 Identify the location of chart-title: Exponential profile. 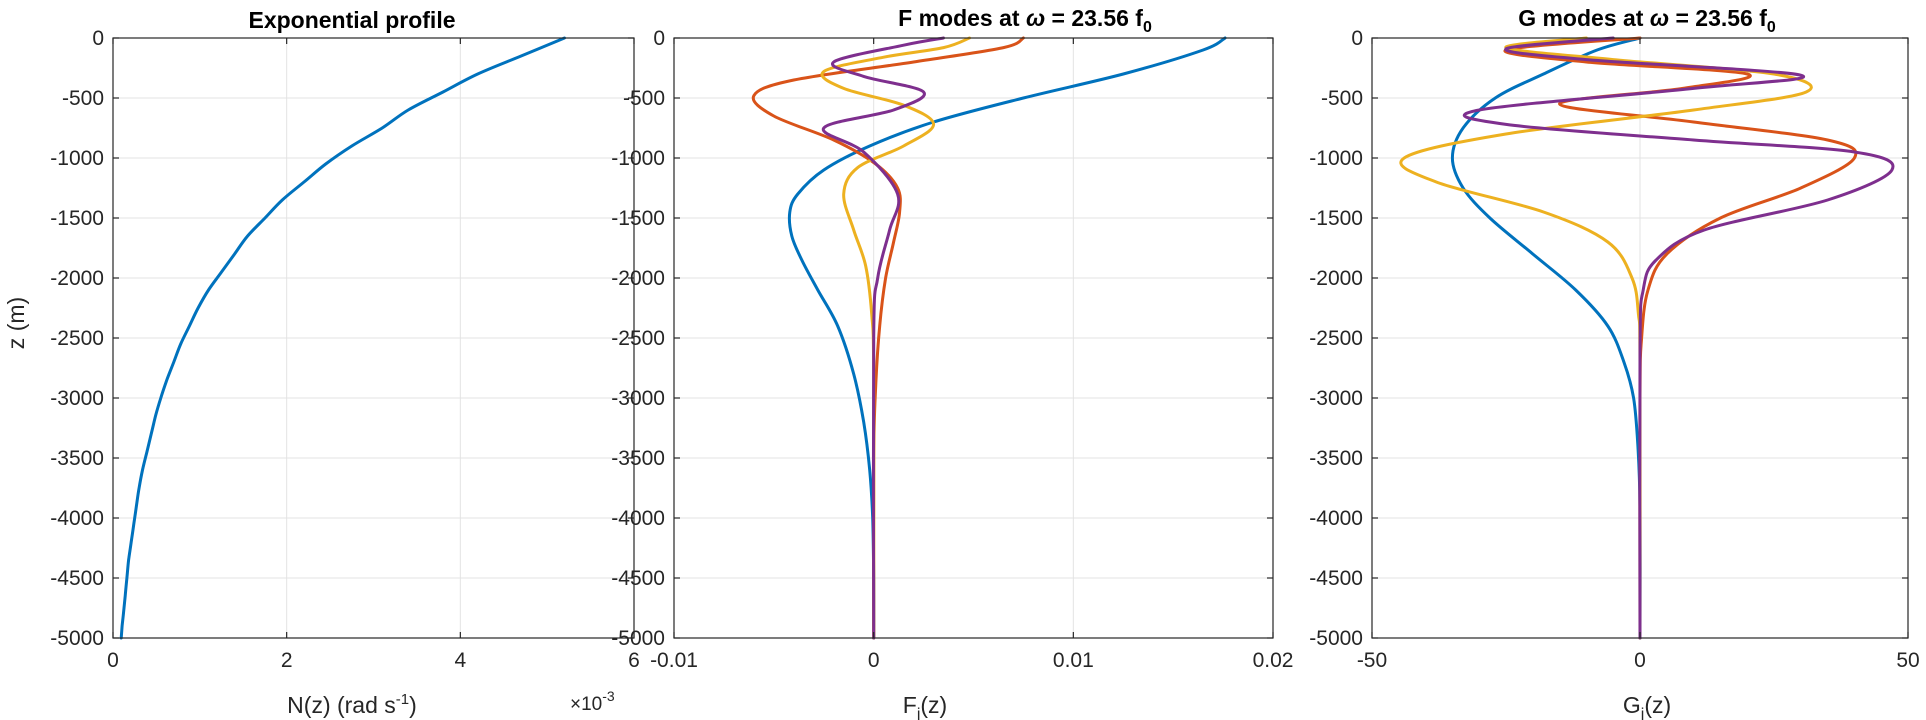
(351, 20).